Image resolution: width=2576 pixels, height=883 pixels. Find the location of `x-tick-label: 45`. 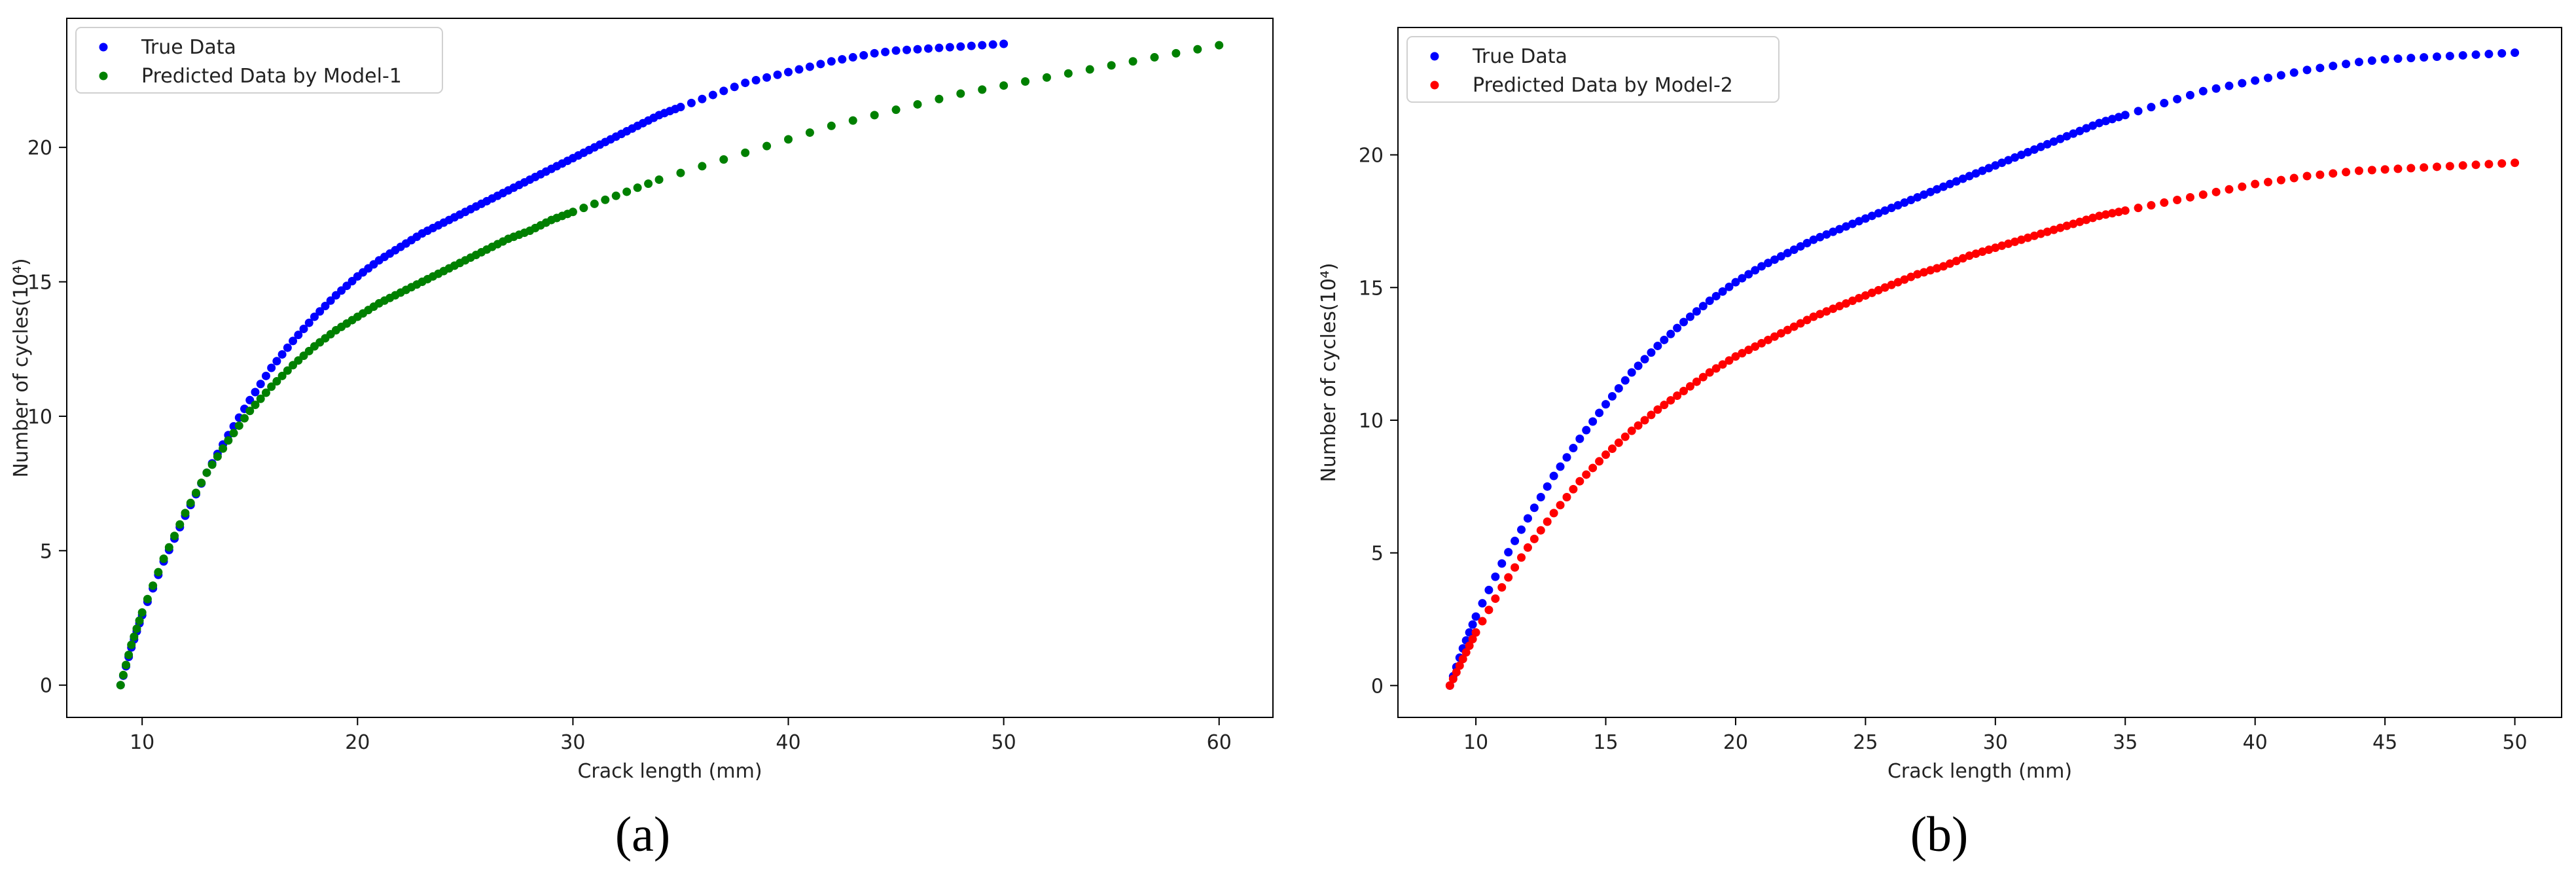

x-tick-label: 45 is located at coordinates (2384, 743).